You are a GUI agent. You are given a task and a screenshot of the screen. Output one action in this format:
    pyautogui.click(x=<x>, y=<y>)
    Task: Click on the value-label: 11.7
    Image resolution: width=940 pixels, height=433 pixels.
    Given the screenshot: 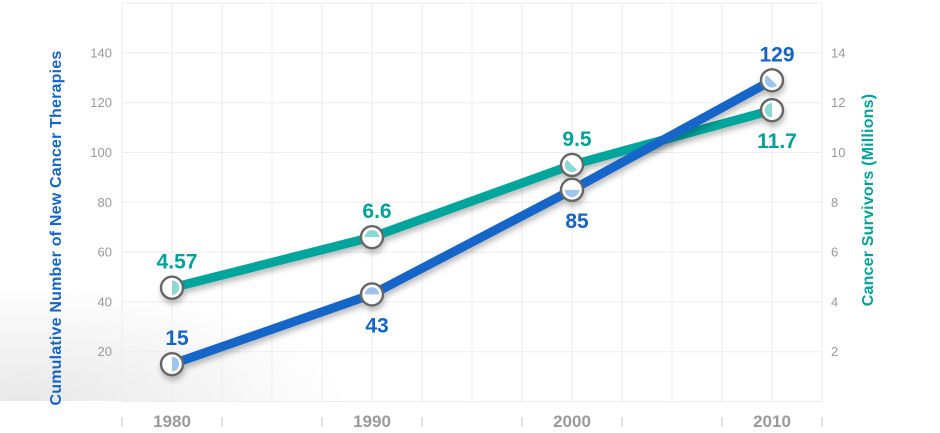 What is the action you would take?
    pyautogui.click(x=777, y=141)
    